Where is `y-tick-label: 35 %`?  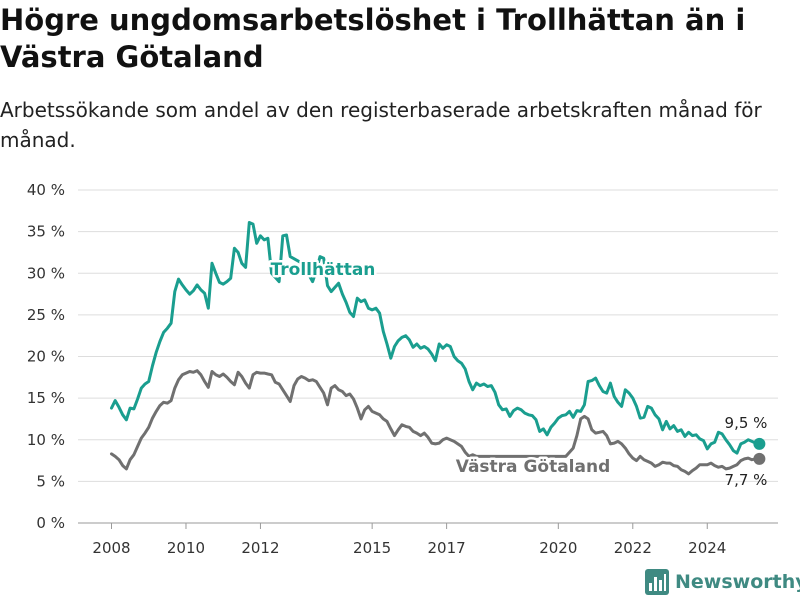 y-tick-label: 35 % is located at coordinates (46, 232).